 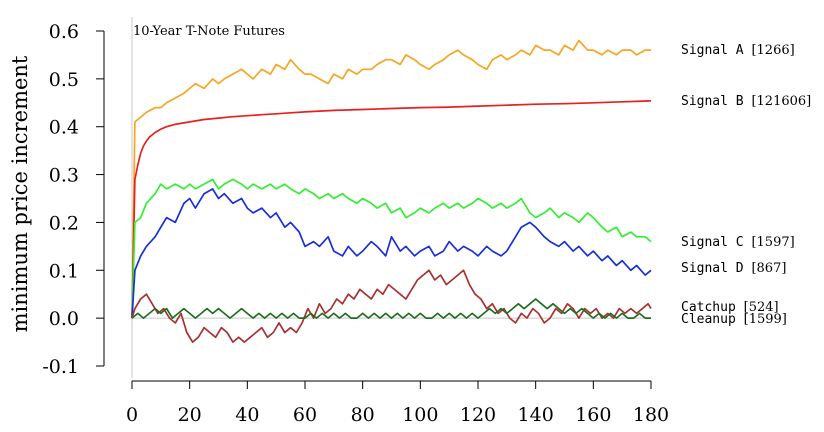 What do you see at coordinates (64, 80) in the screenshot?
I see `y-tick-label: 0.5` at bounding box center [64, 80].